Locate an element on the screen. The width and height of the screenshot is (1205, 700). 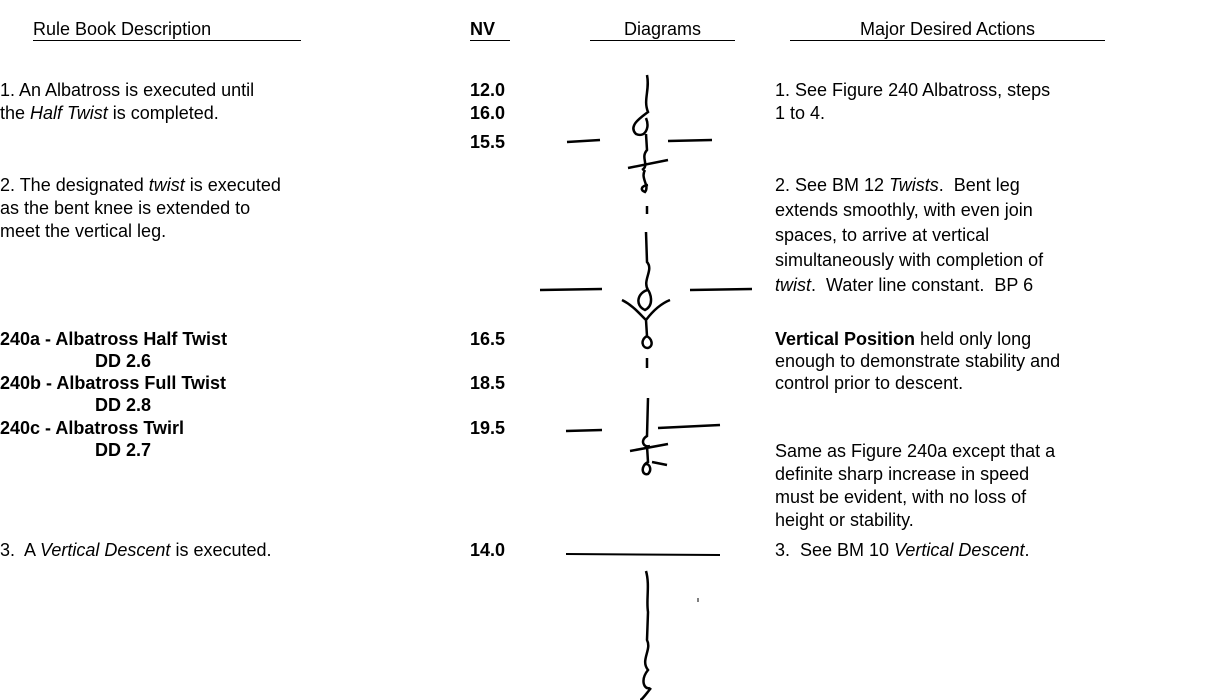
nv-value: 16.0 is located at coordinates (488, 113).